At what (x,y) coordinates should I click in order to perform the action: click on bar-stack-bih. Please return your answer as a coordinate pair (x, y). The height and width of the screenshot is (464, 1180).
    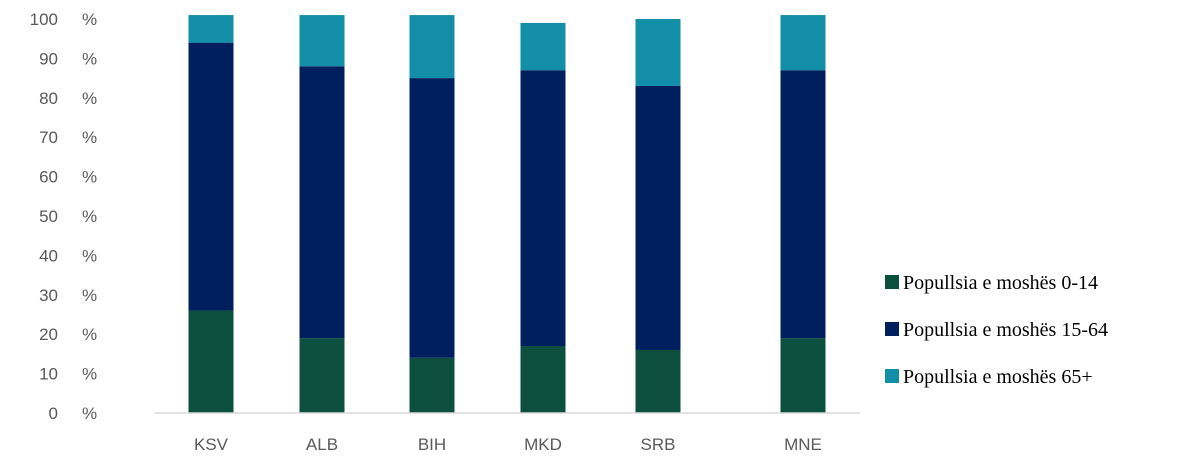
    Looking at the image, I should click on (432, 214).